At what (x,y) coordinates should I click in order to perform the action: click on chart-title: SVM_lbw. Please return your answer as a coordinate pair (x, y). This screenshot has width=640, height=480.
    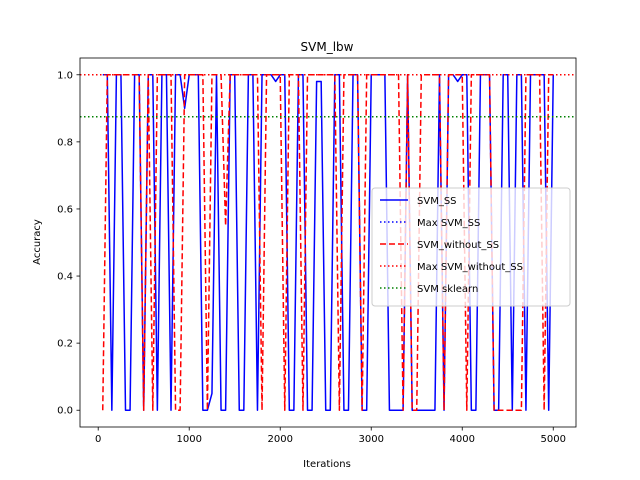
    Looking at the image, I should click on (327, 47).